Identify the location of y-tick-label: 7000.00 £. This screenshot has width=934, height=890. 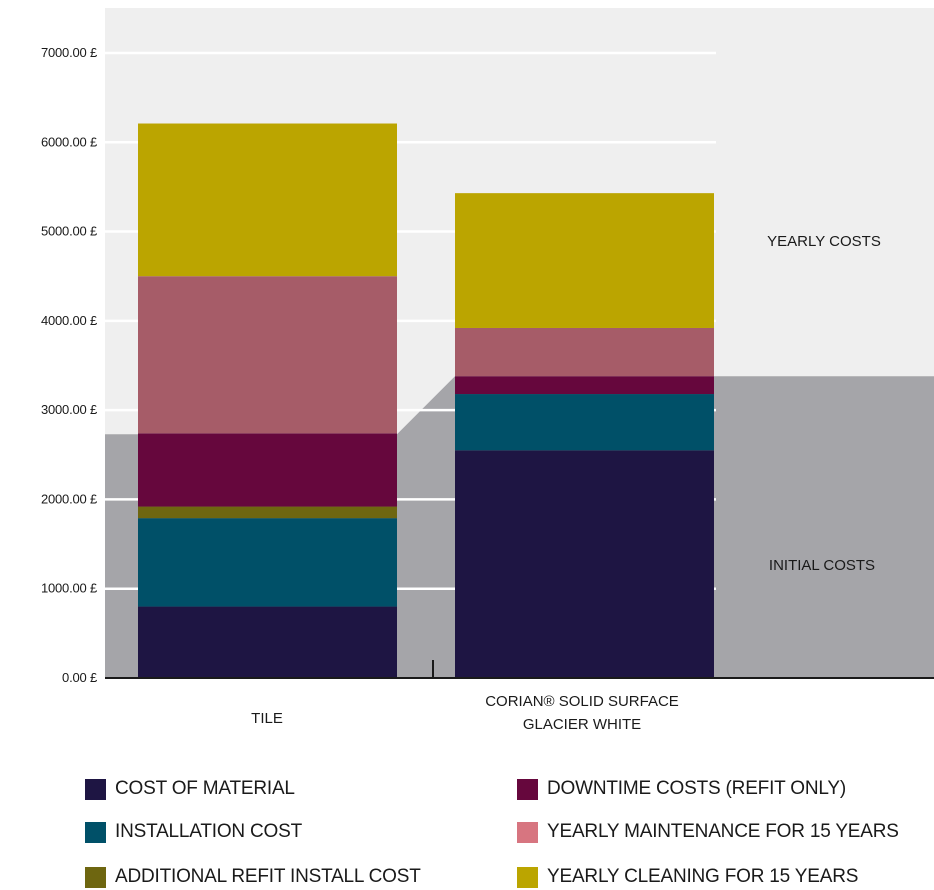
(69, 52).